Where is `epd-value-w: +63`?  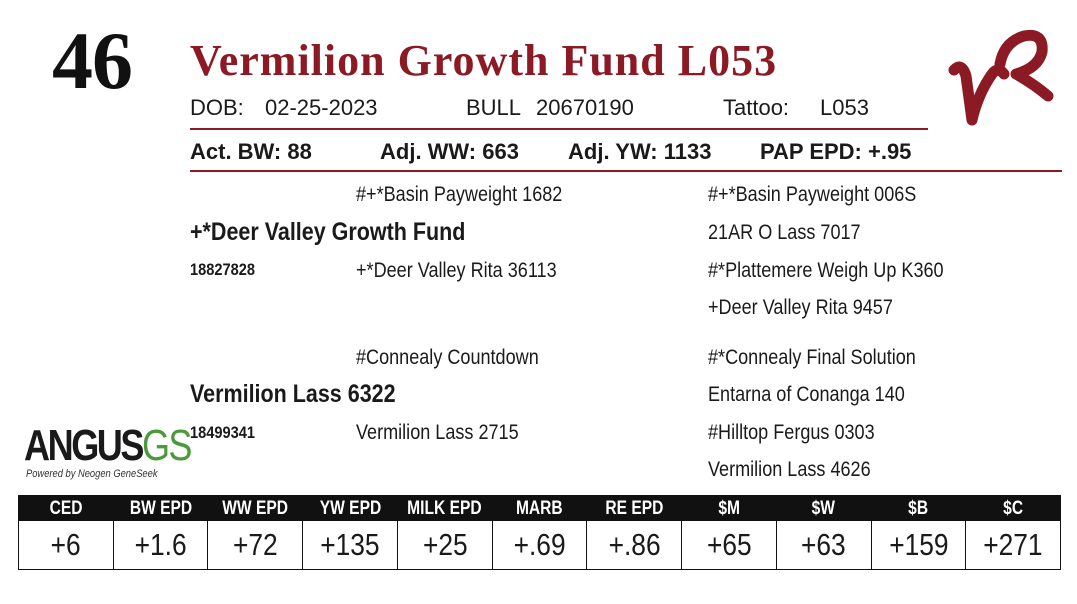 epd-value-w: +63 is located at coordinates (823, 545).